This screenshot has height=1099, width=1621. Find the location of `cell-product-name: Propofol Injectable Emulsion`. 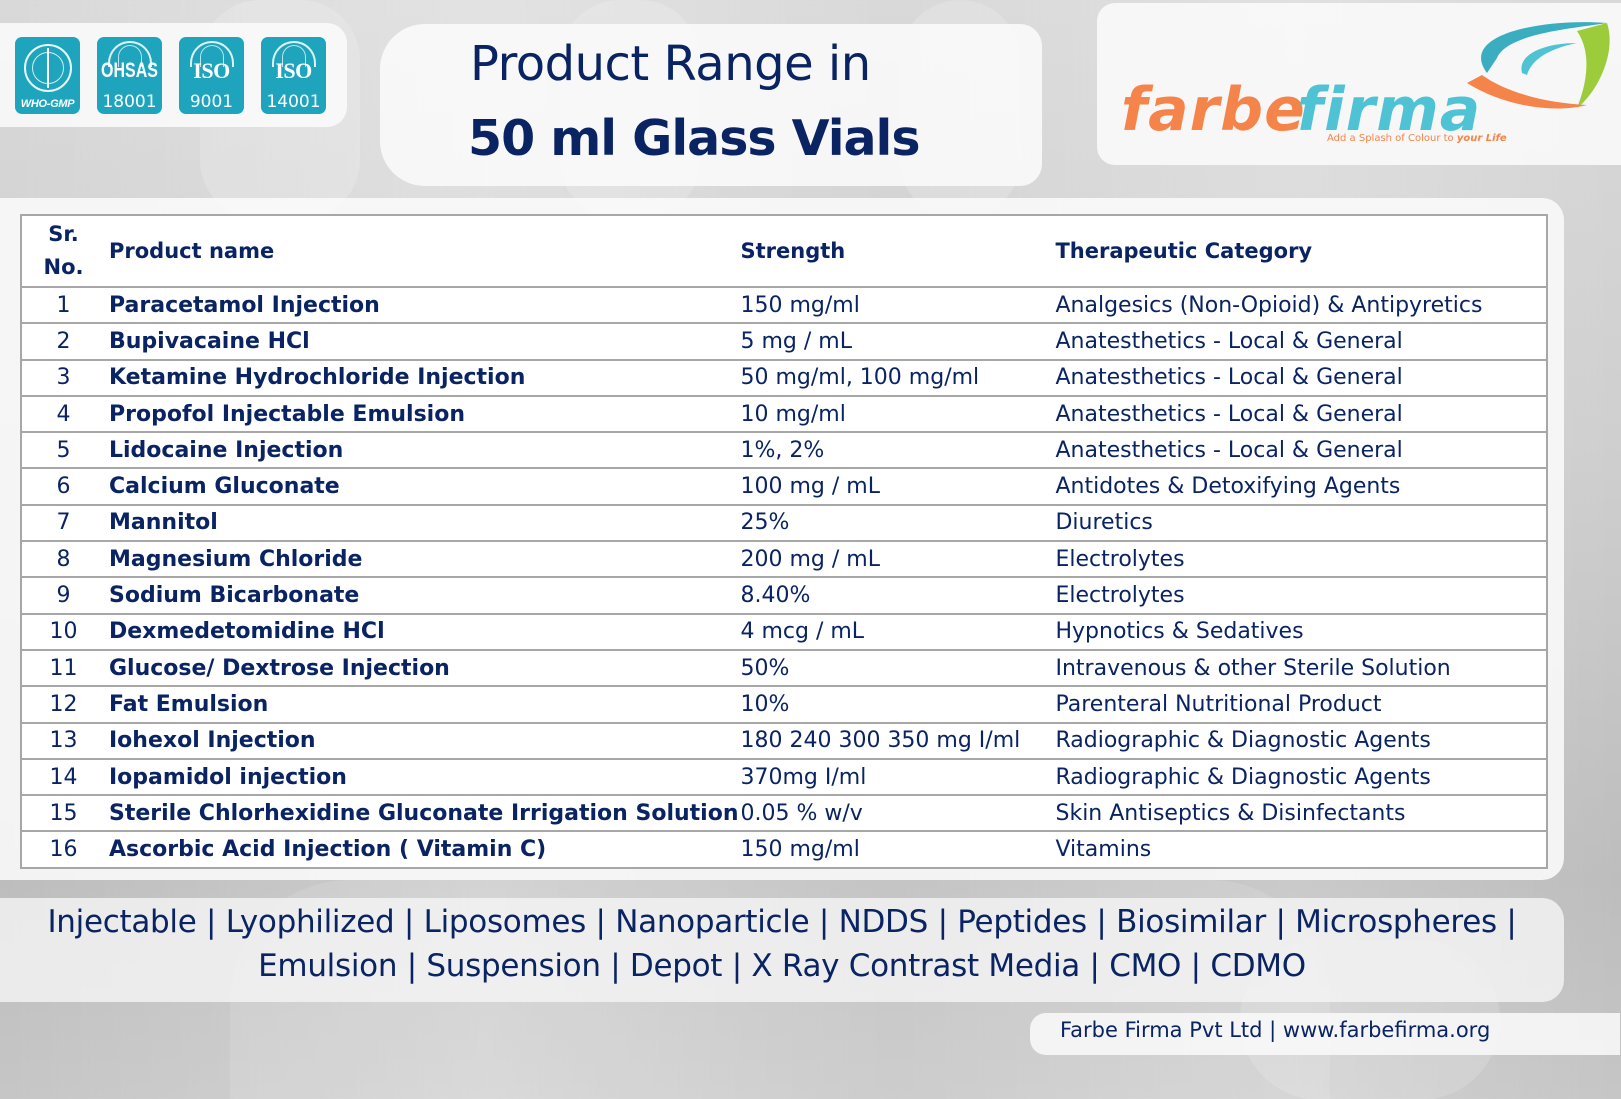

cell-product-name: Propofol Injectable Emulsion is located at coordinates (422, 413).